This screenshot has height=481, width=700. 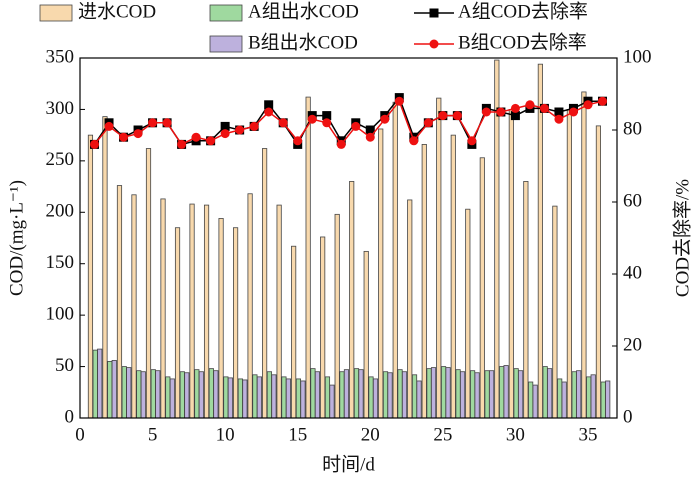 I want to click on x-tick-label: 20, so click(x=370, y=434).